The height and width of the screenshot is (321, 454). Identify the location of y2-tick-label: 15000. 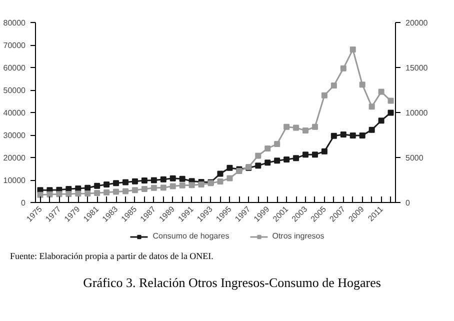
(417, 68).